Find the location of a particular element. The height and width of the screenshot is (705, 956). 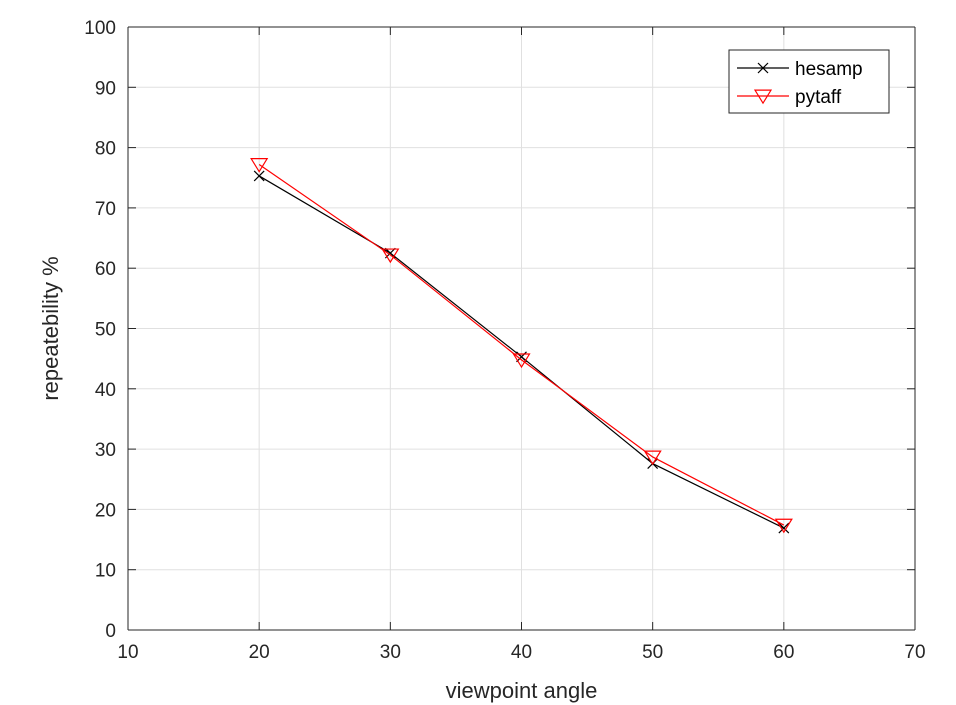

x-axis-title: viewpoint angle is located at coordinates (522, 690).